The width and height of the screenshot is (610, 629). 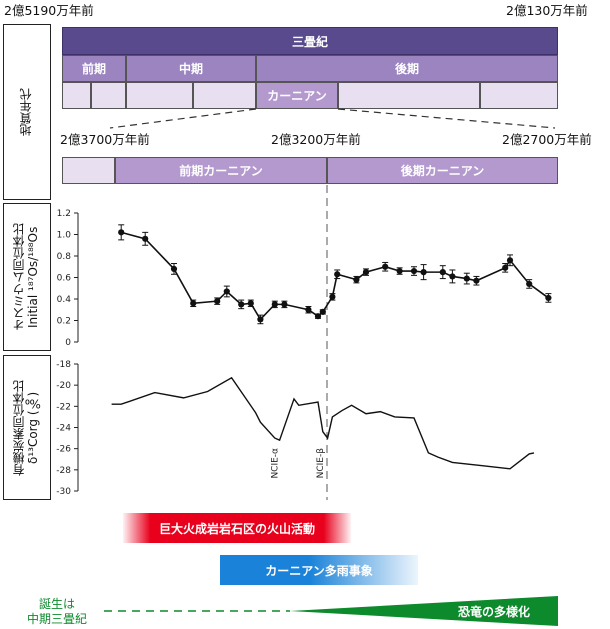 I want to click on osmium-y-tick-label: 0.2, so click(x=64, y=322).